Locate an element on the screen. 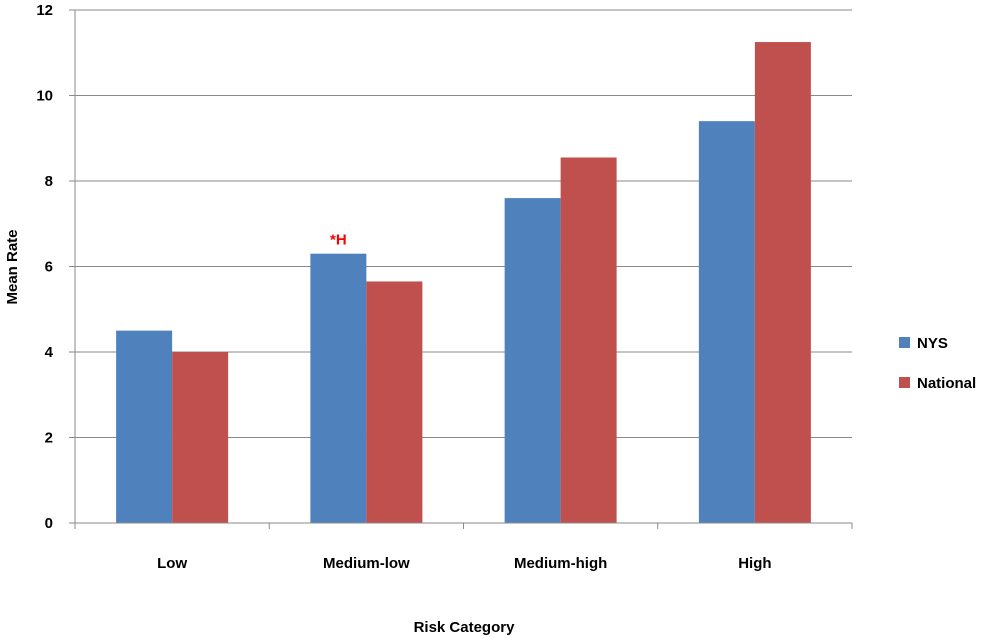 This screenshot has width=993, height=638. y-tick-label: 12 is located at coordinates (44, 10).